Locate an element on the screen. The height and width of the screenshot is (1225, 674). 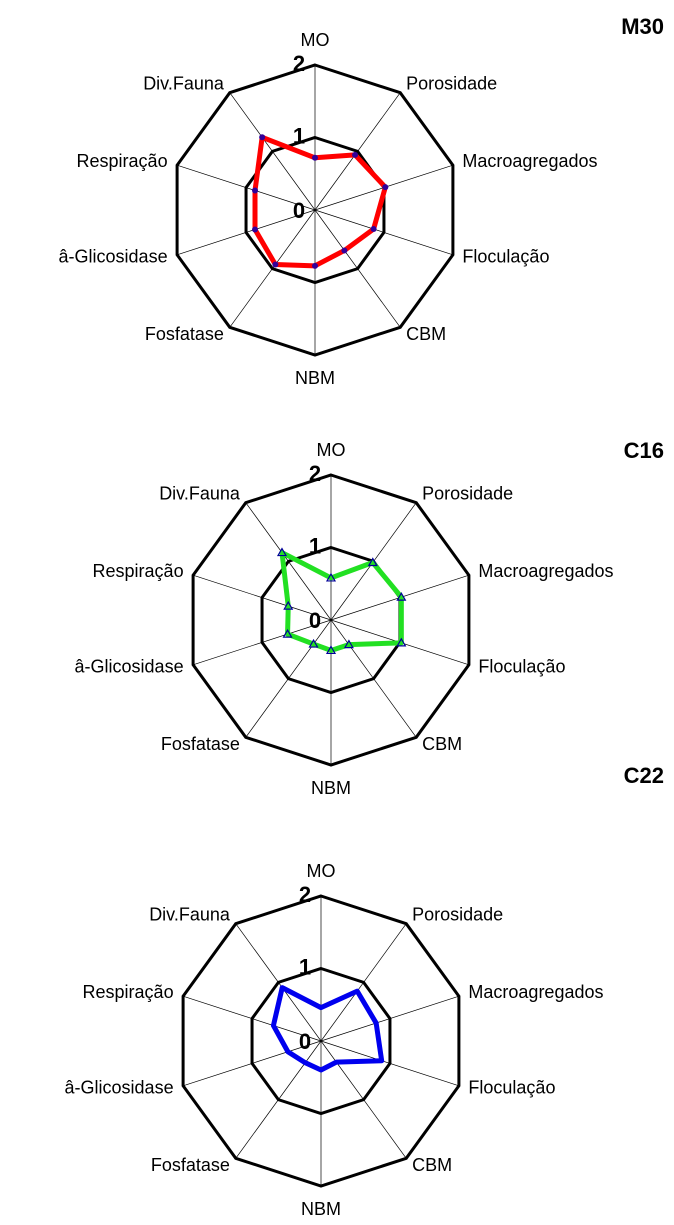
chart-title: C16 is located at coordinates (644, 450).